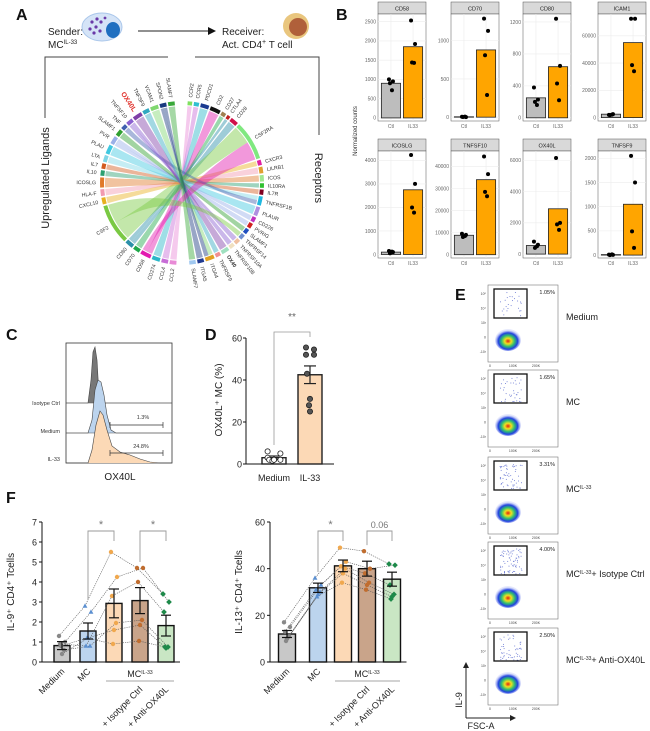 The height and width of the screenshot is (731, 650). What do you see at coordinates (277, 187) in the screenshot?
I see `receptor-label: IL10RA` at bounding box center [277, 187].